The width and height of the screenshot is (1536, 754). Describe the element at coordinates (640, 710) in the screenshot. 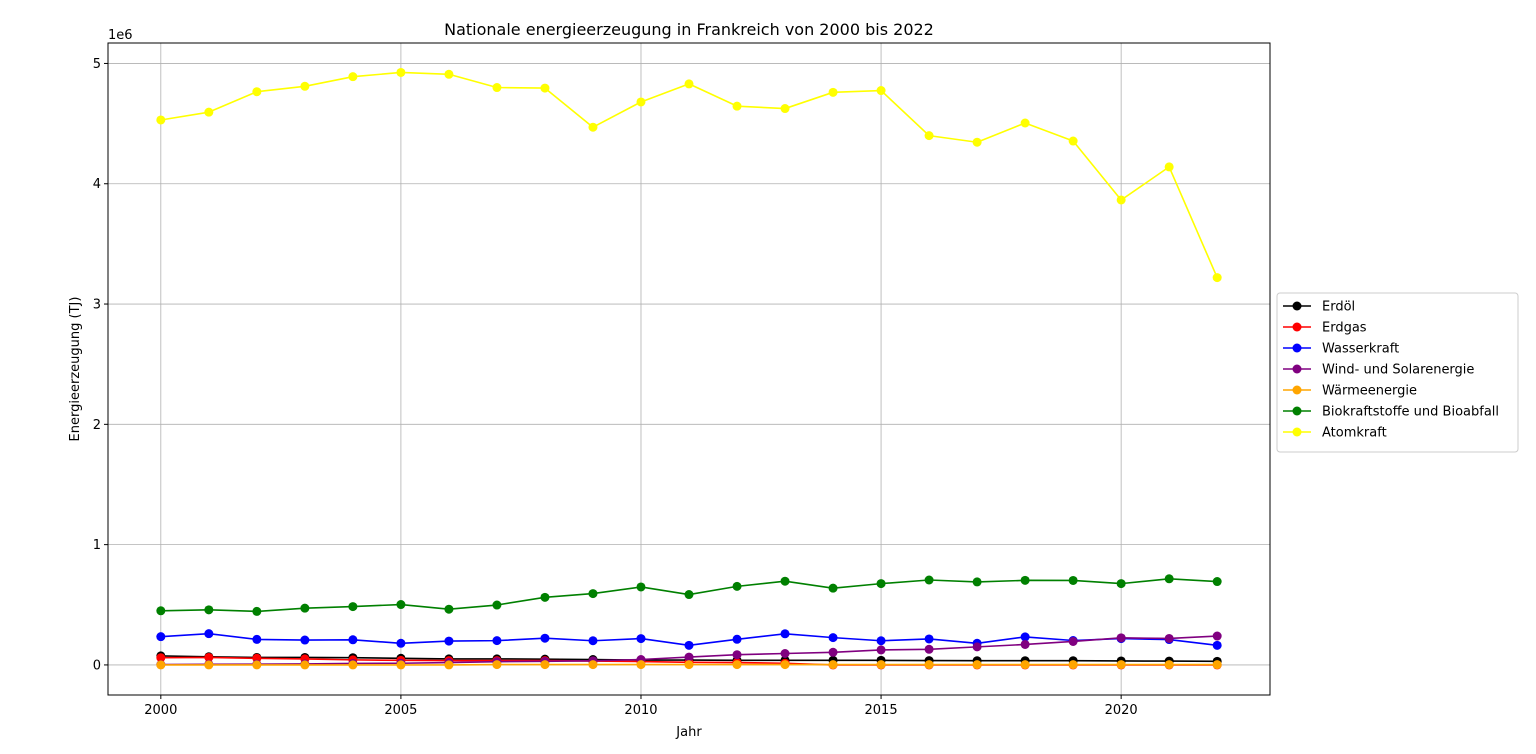

I see `x-tick-label: 2010` at that location.